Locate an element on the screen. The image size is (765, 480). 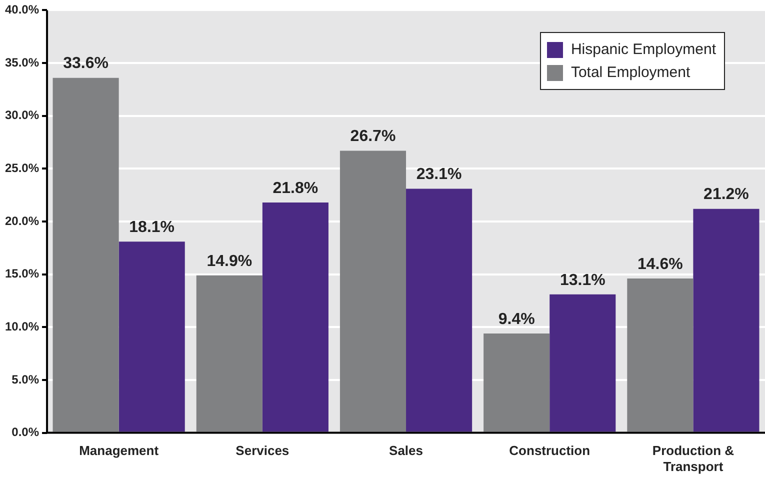
x-tick-label: Sales is located at coordinates (406, 450).